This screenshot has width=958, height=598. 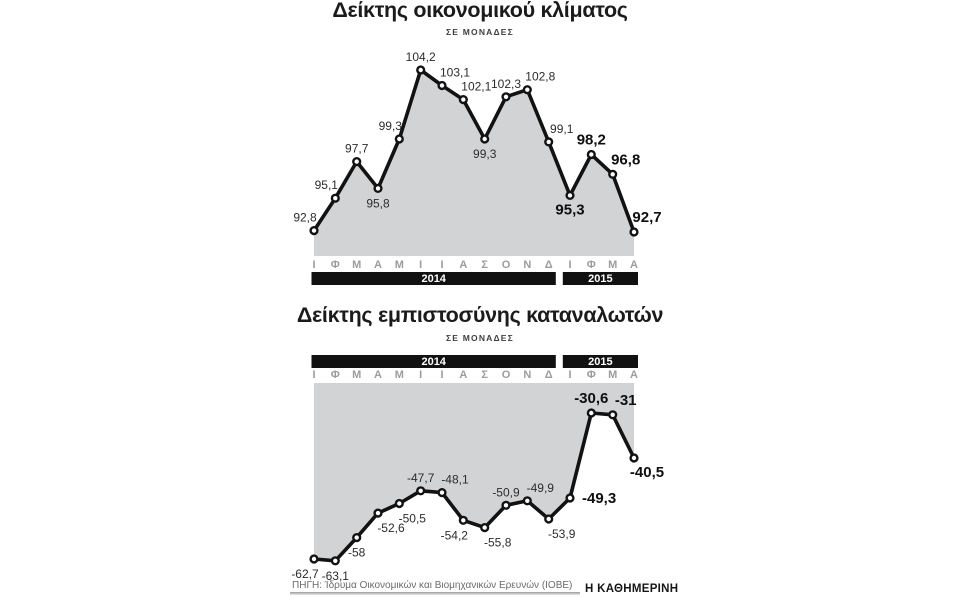 What do you see at coordinates (480, 315) in the screenshot?
I see `chart-title-consumer-confidence: Δείκτης εμπιστοσύνης καταναλωτών` at bounding box center [480, 315].